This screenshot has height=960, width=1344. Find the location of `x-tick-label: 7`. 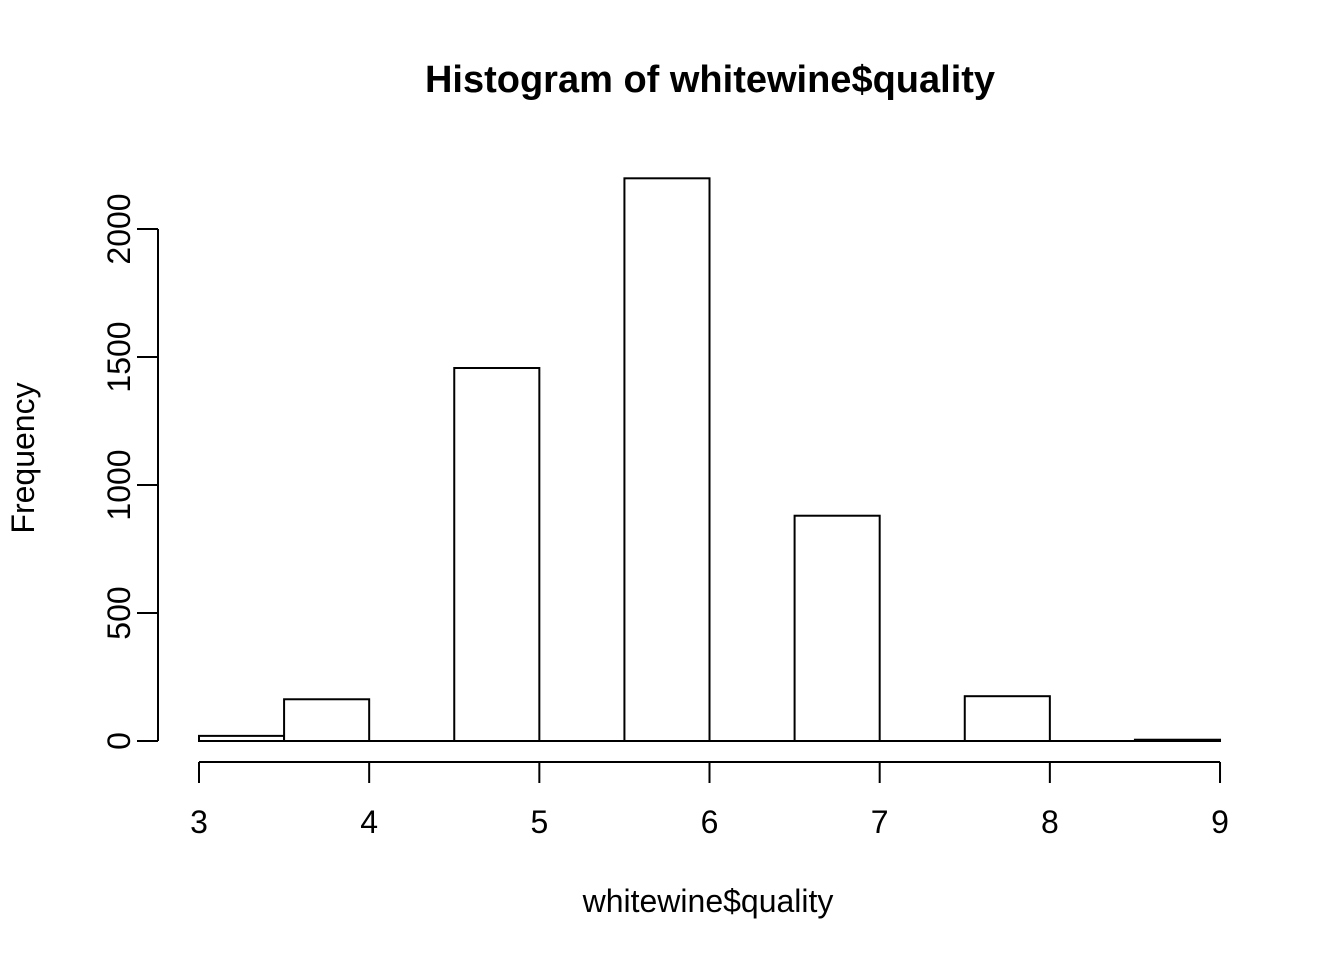

x-tick-label: 7 is located at coordinates (880, 822).